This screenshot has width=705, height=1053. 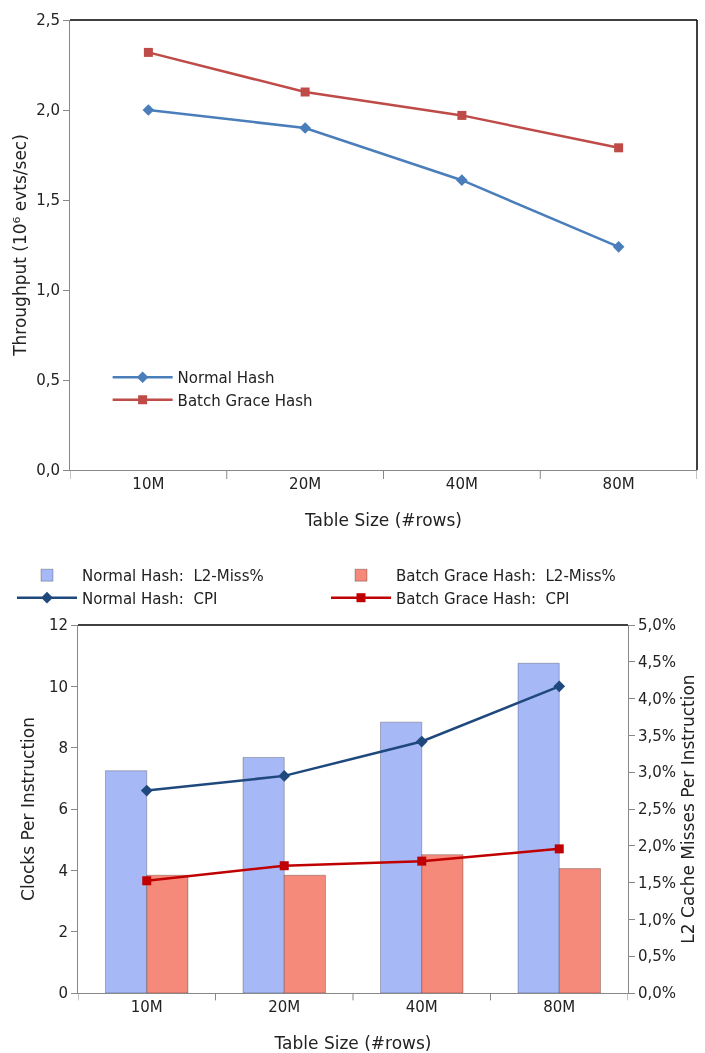 I want to click on y2-tick-label: 2,0%, so click(x=657, y=846).